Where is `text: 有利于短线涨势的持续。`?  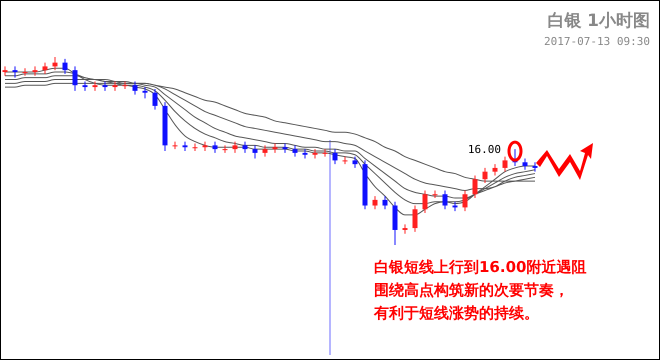 text: 有利于短线涨势的持续。 is located at coordinates (456, 313).